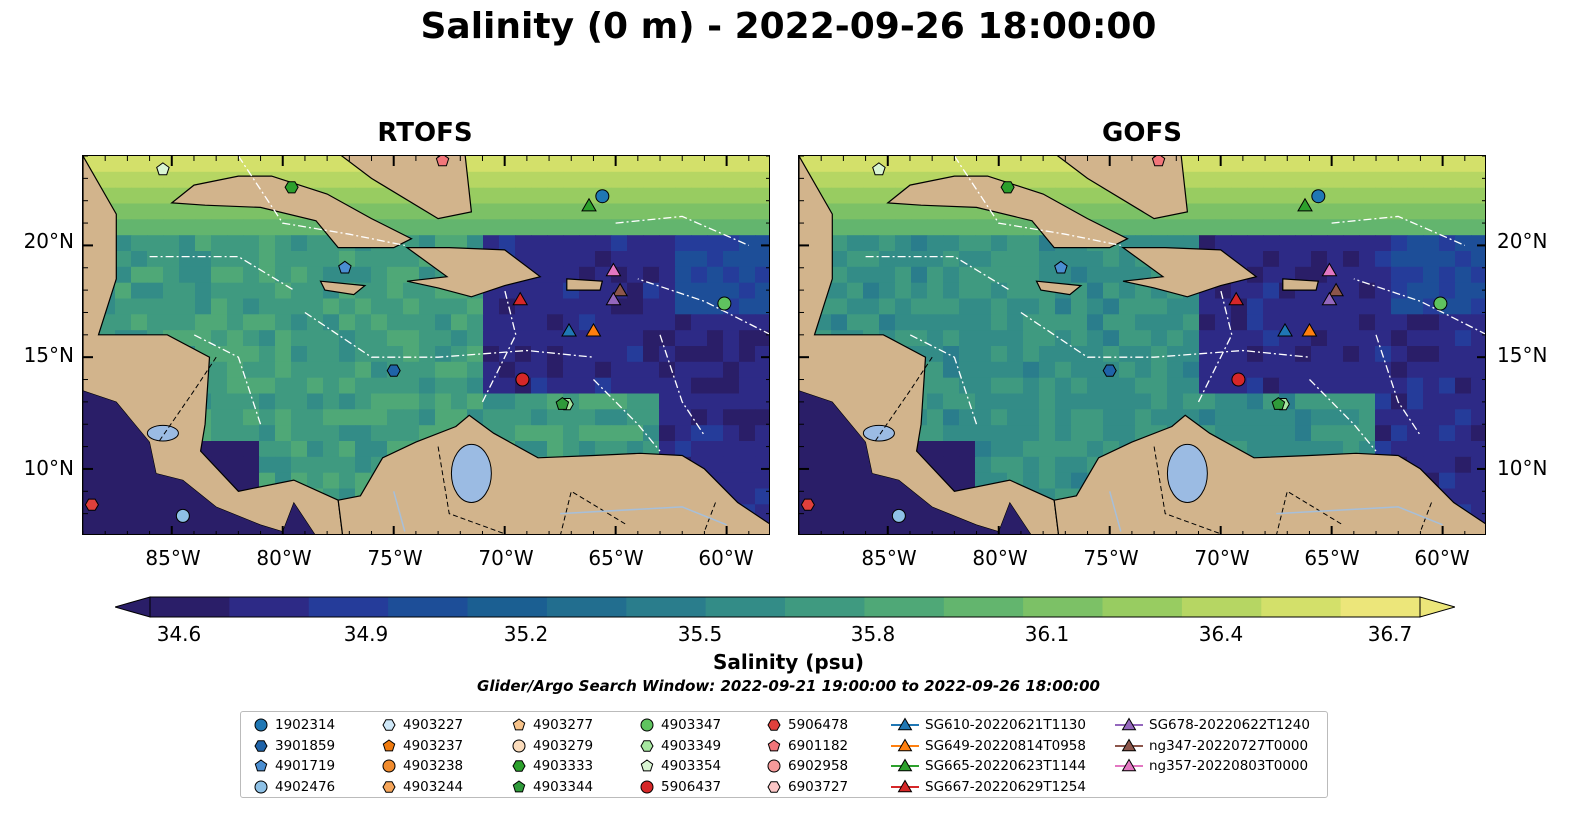 The width and height of the screenshot is (1577, 827). I want to click on hispaniola-land, so click(1189, 272).